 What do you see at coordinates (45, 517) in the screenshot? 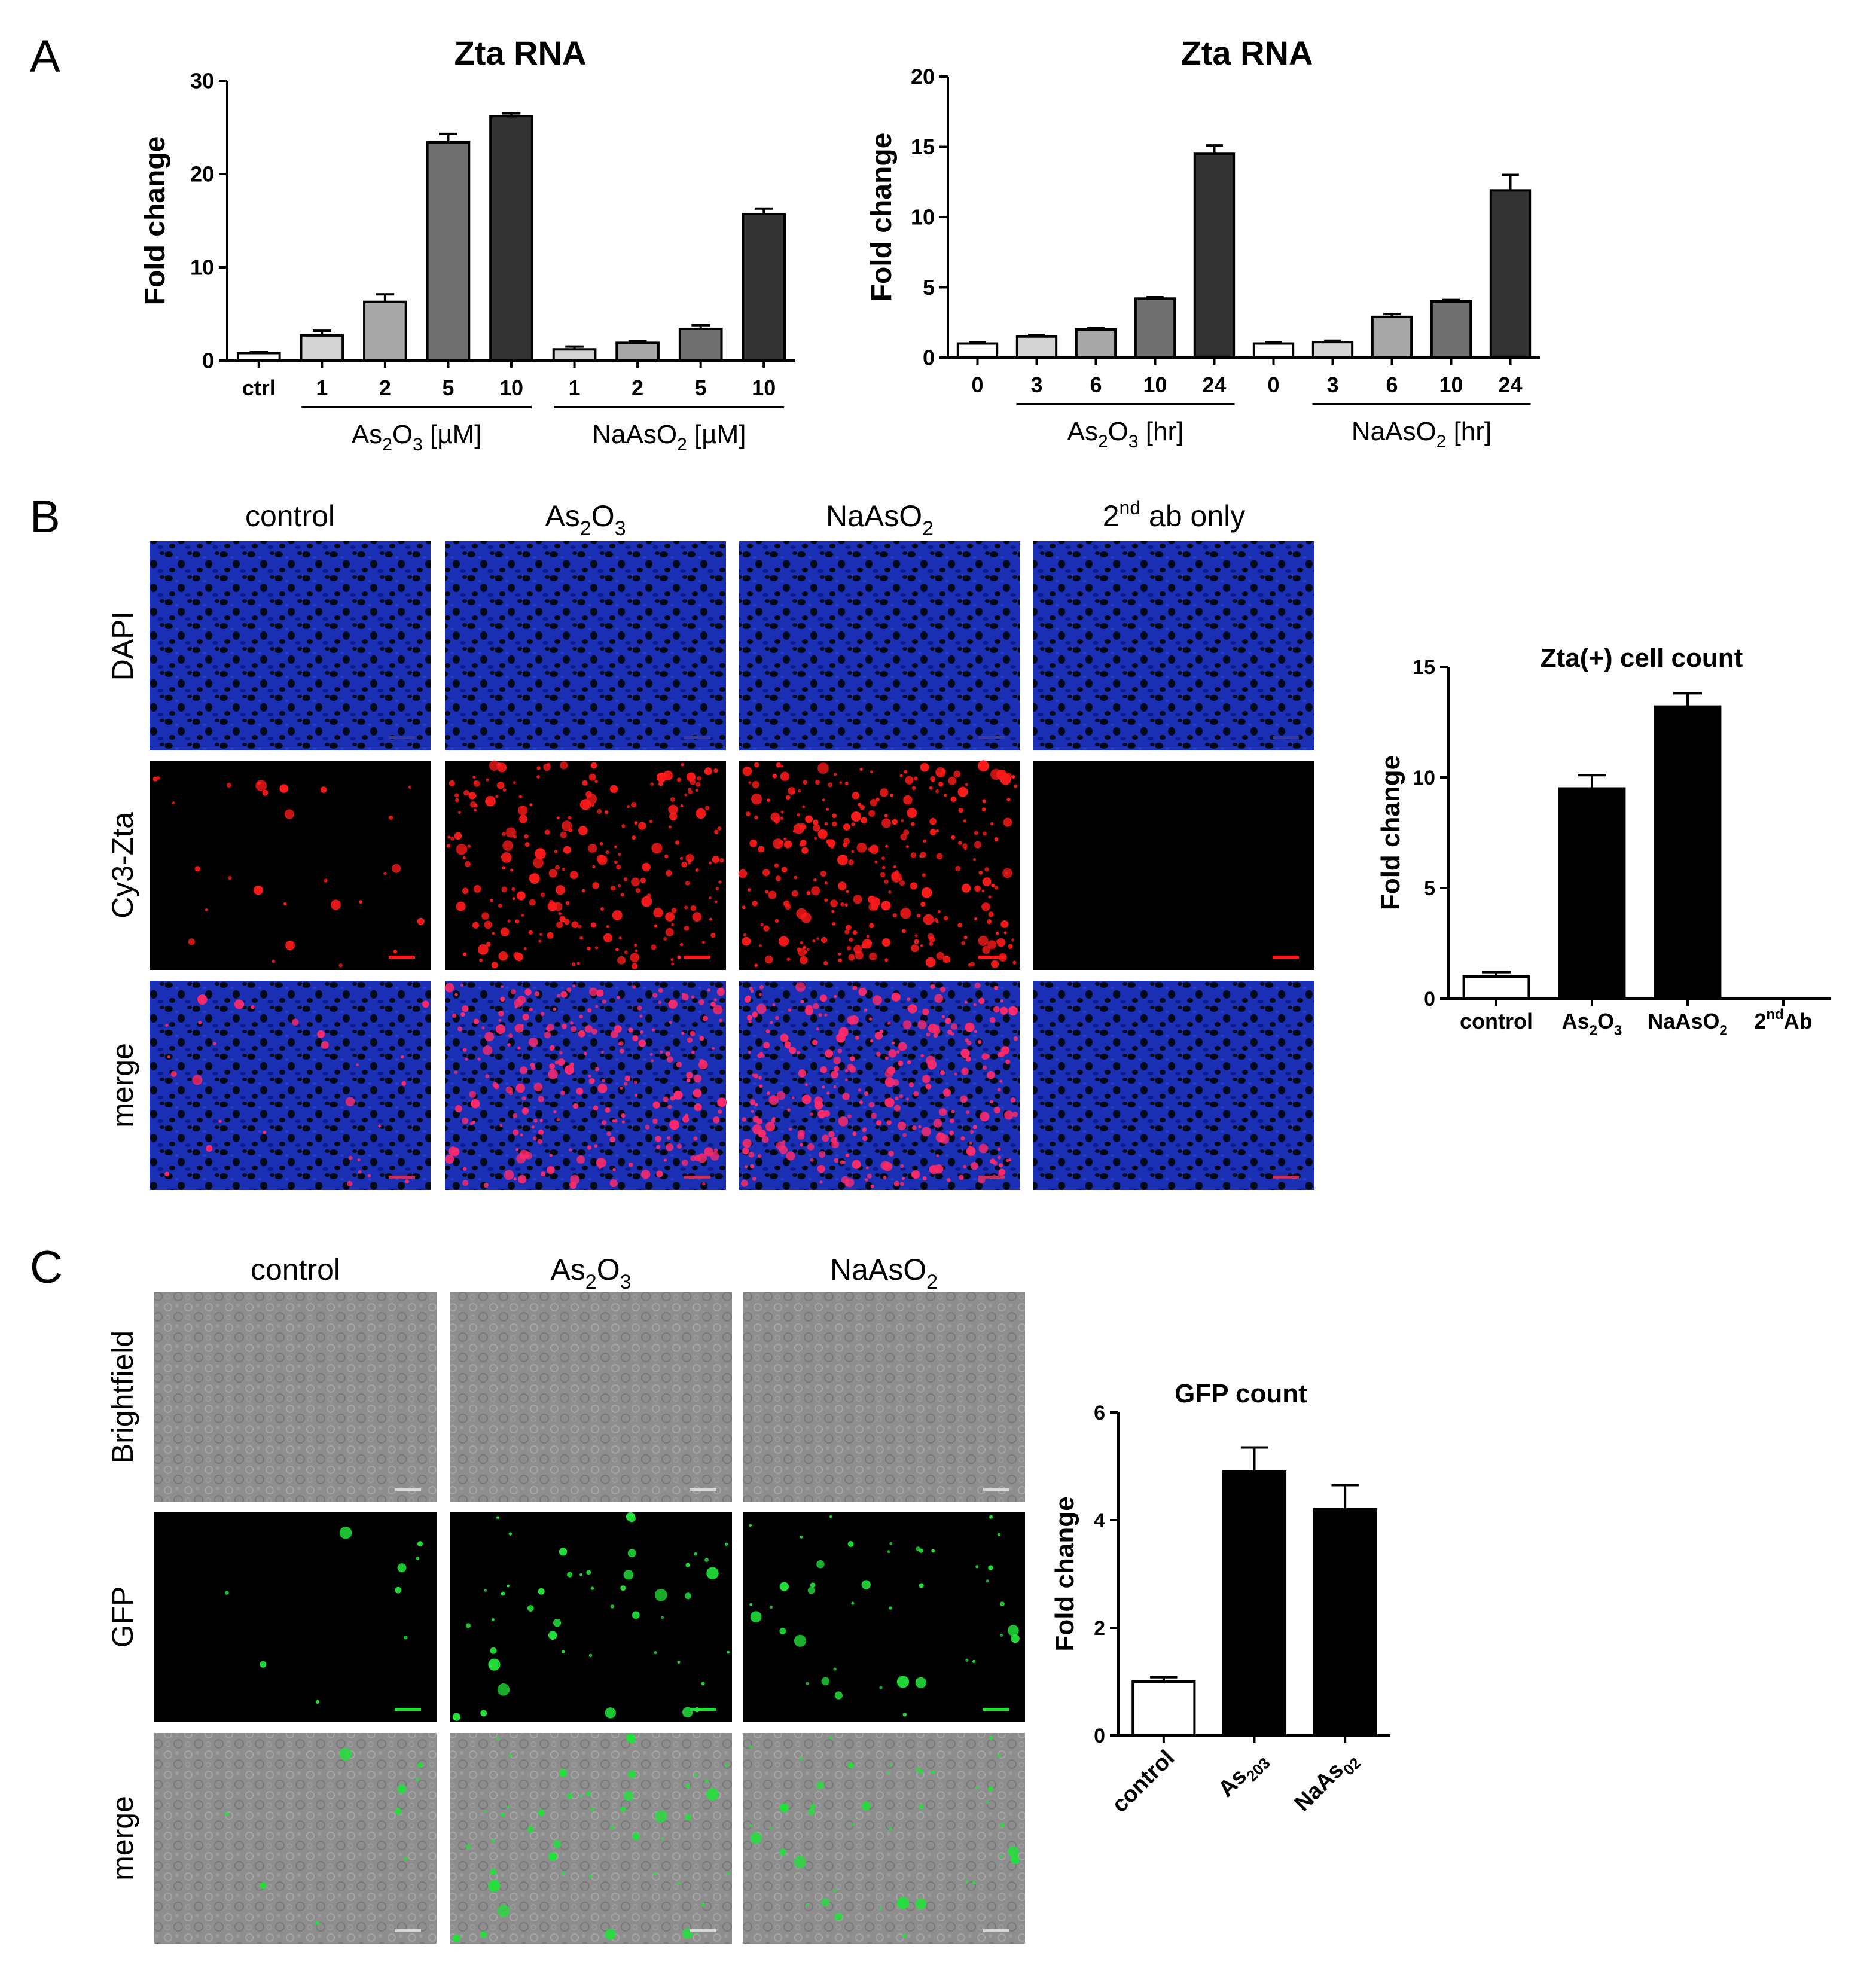
I see `panel-letter-b: B` at bounding box center [45, 517].